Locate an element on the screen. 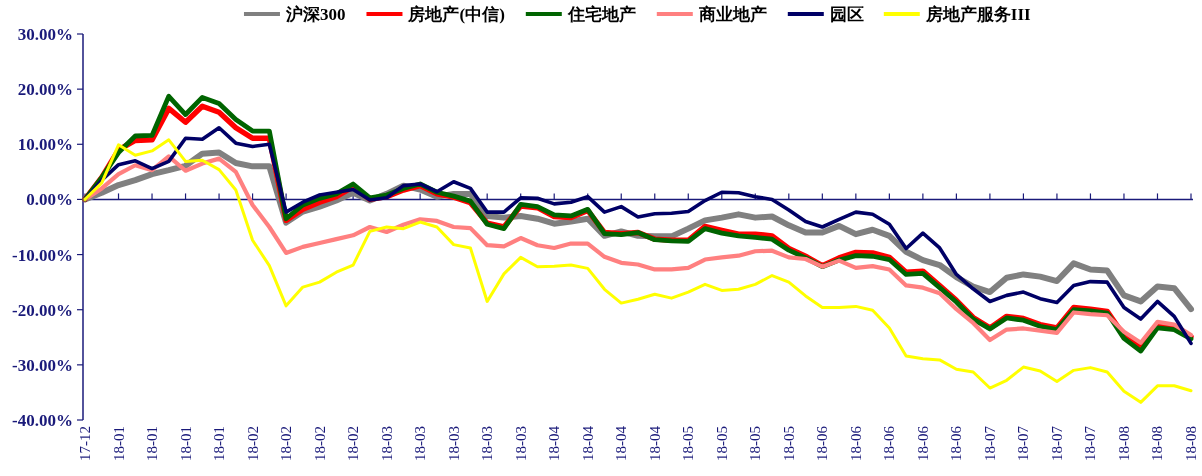  legend-label: 房地产(中信) is located at coordinates (456, 14).